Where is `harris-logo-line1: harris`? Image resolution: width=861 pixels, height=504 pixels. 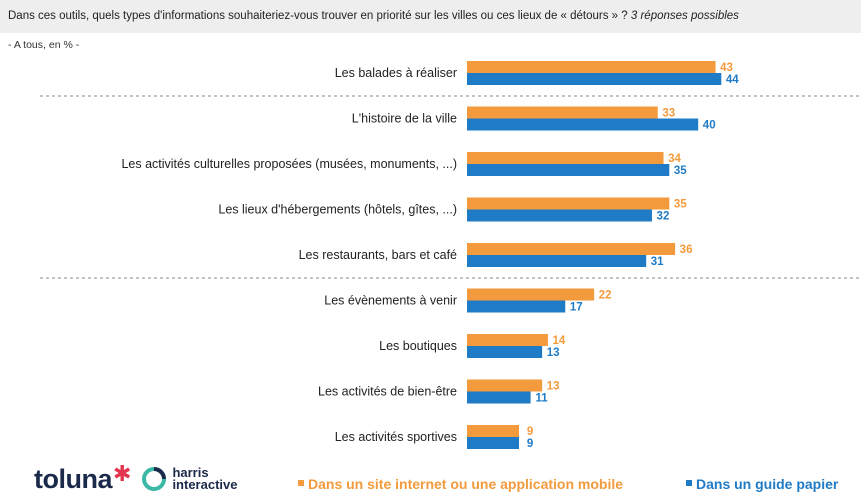
harris-logo-line1: harris is located at coordinates (190, 472).